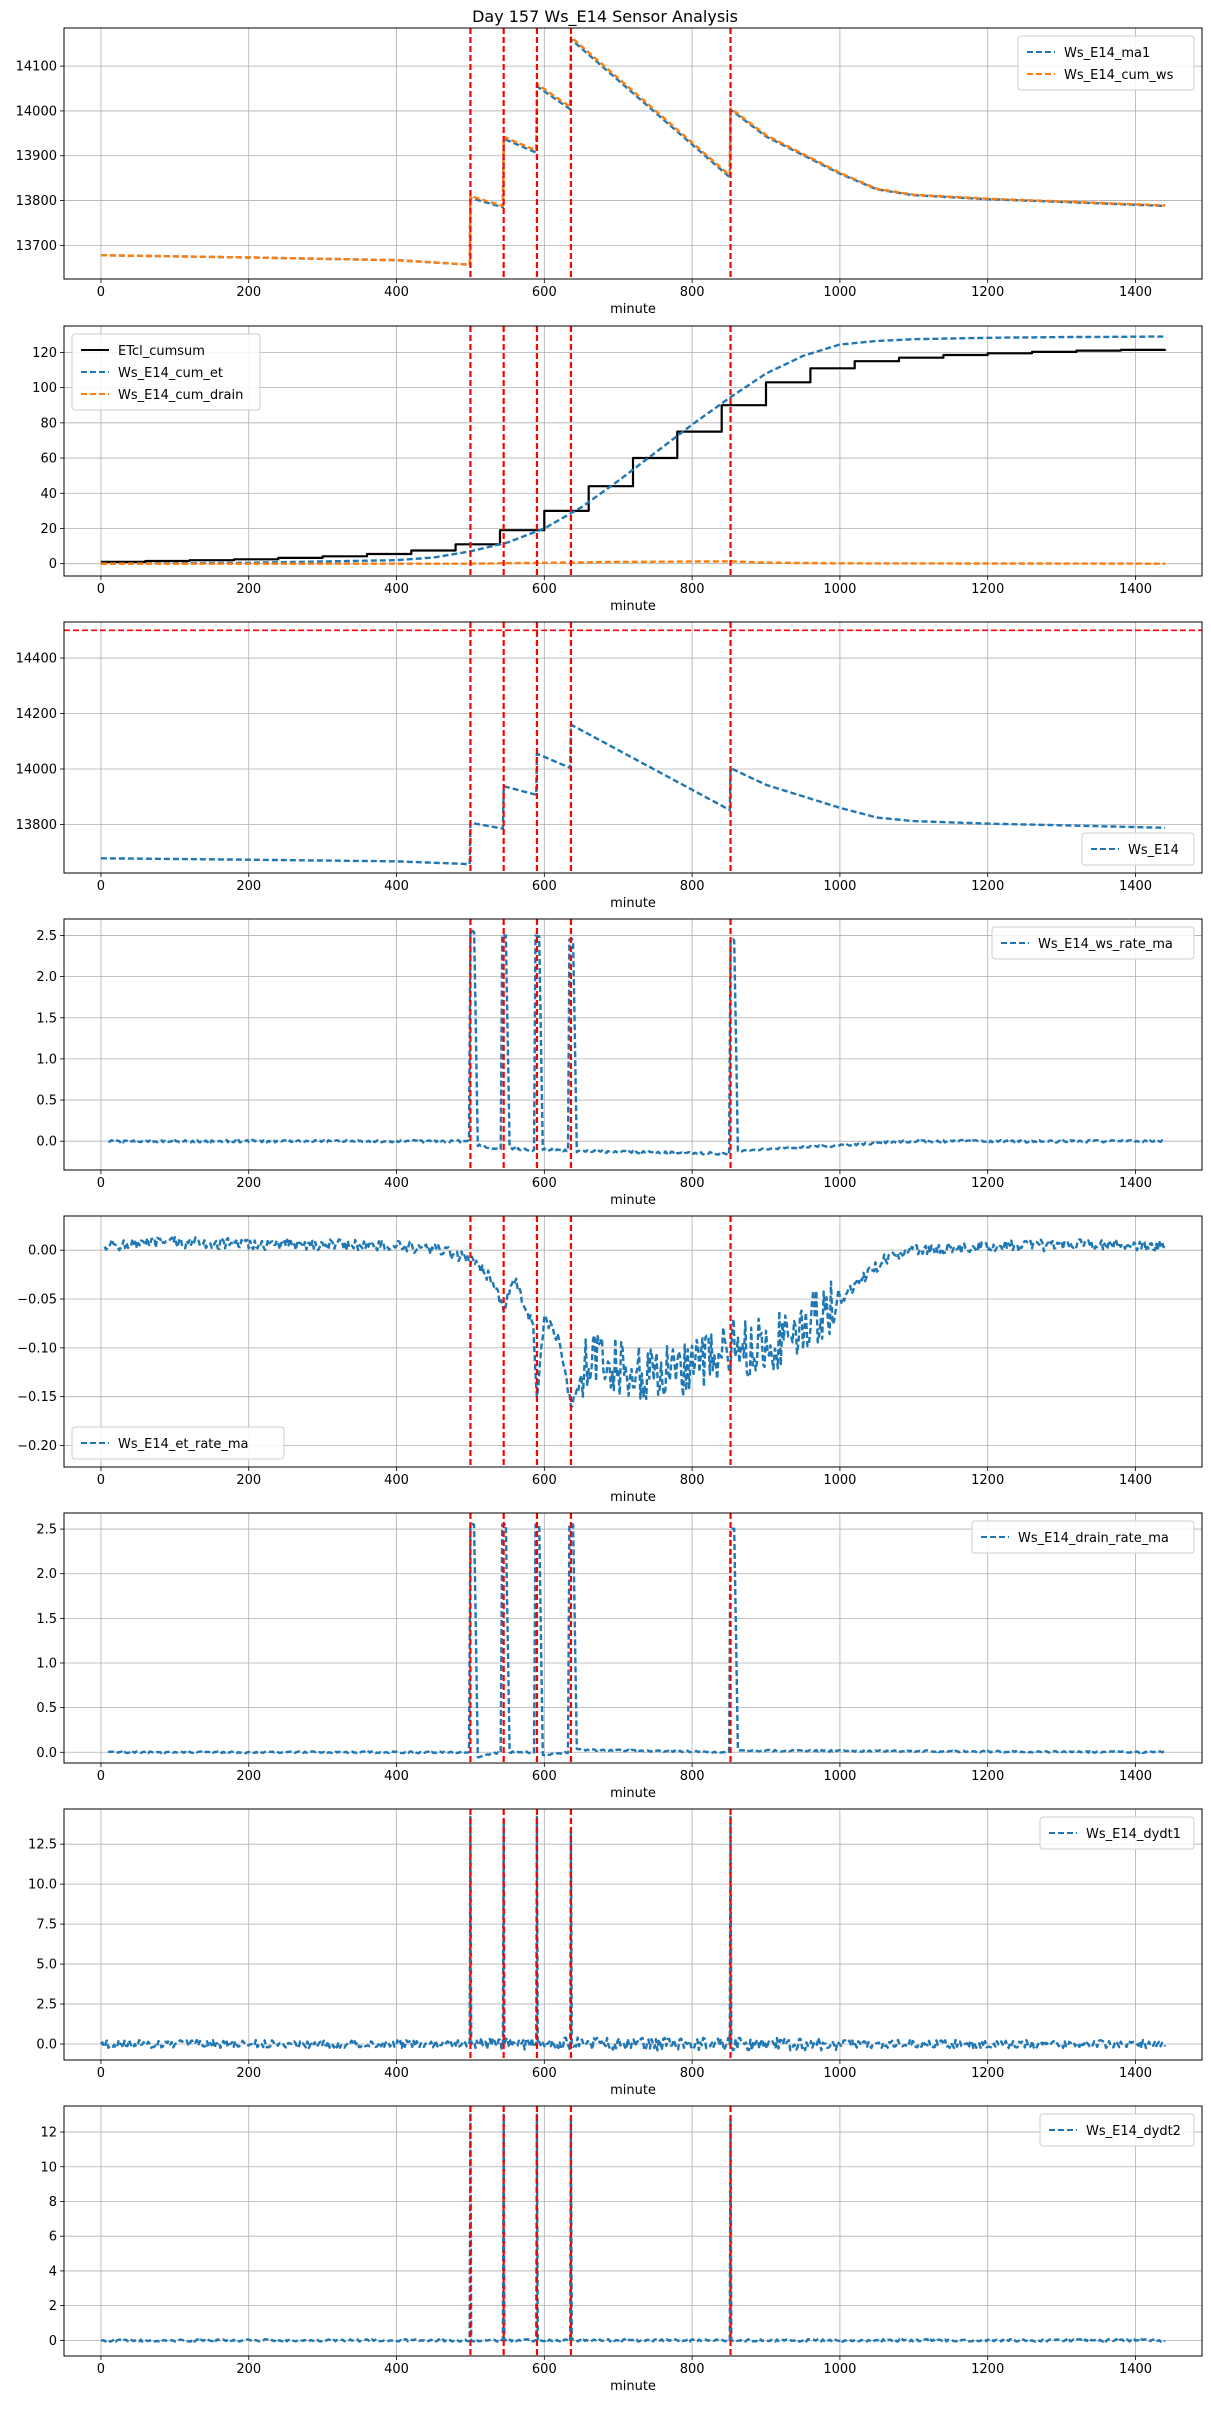  What do you see at coordinates (178, 1443) in the screenshot?
I see `legend: Ws_E14_et_rate_ma` at bounding box center [178, 1443].